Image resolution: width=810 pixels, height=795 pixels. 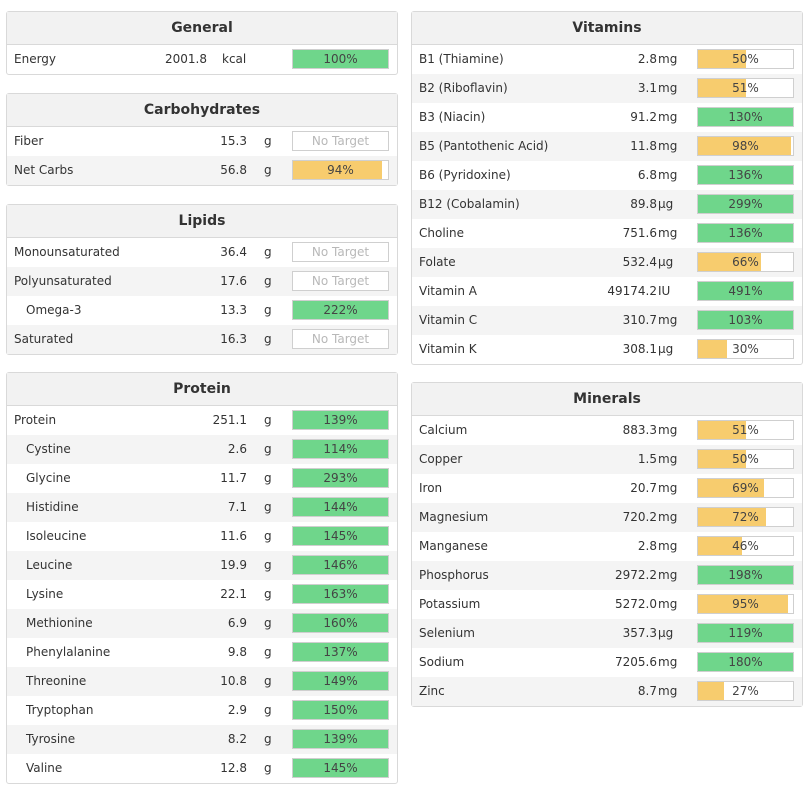 I want to click on progress-percent: 145%, so click(x=340, y=536).